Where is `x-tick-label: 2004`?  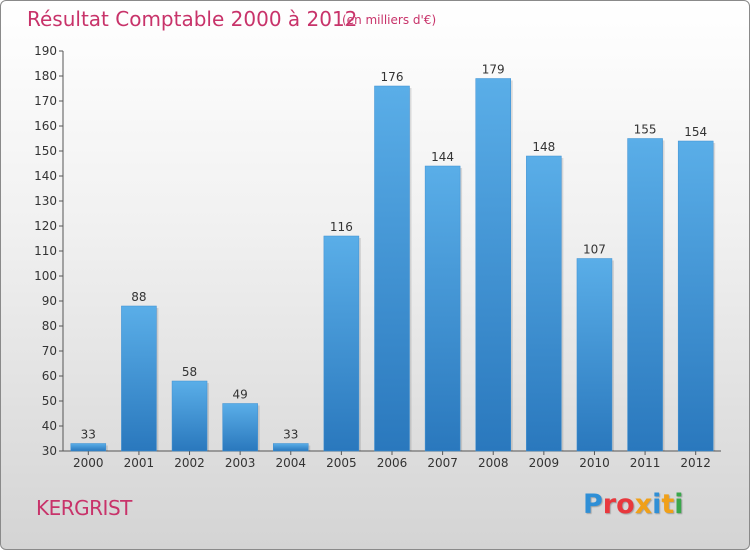 x-tick-label: 2004 is located at coordinates (290, 463).